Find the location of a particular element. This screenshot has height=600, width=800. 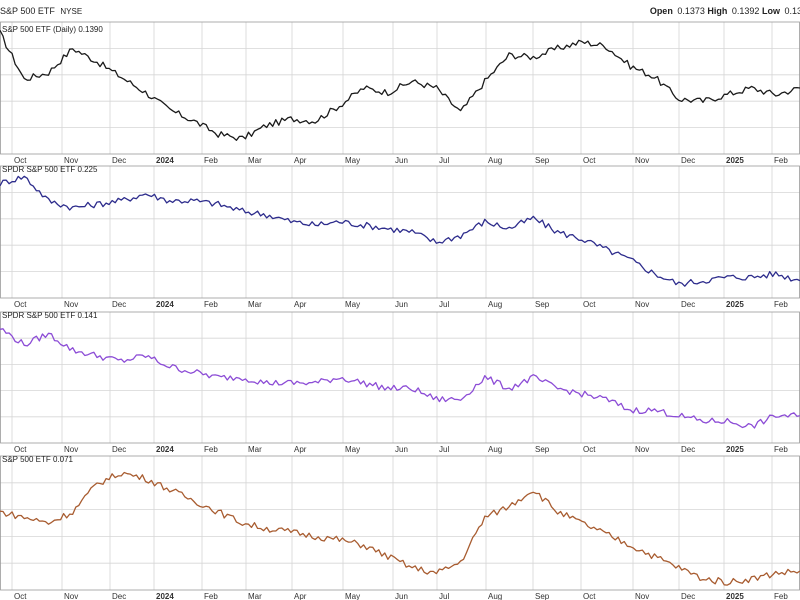

low-value: 0.13 is located at coordinates (792, 11).